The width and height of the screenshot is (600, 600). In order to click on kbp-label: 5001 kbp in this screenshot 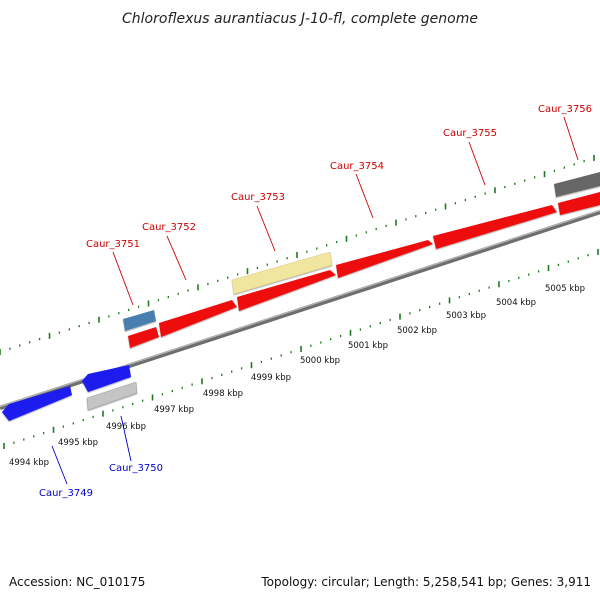, I will do `click(368, 346)`.